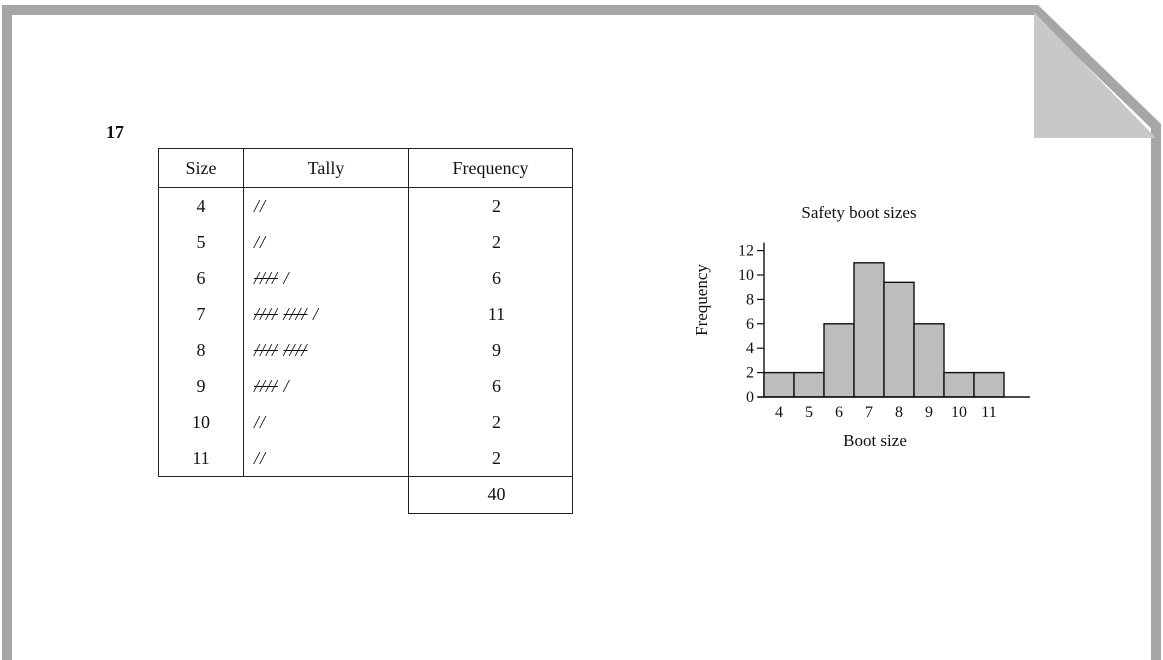  I want to click on page-fold-corner, so click(1095, 75).